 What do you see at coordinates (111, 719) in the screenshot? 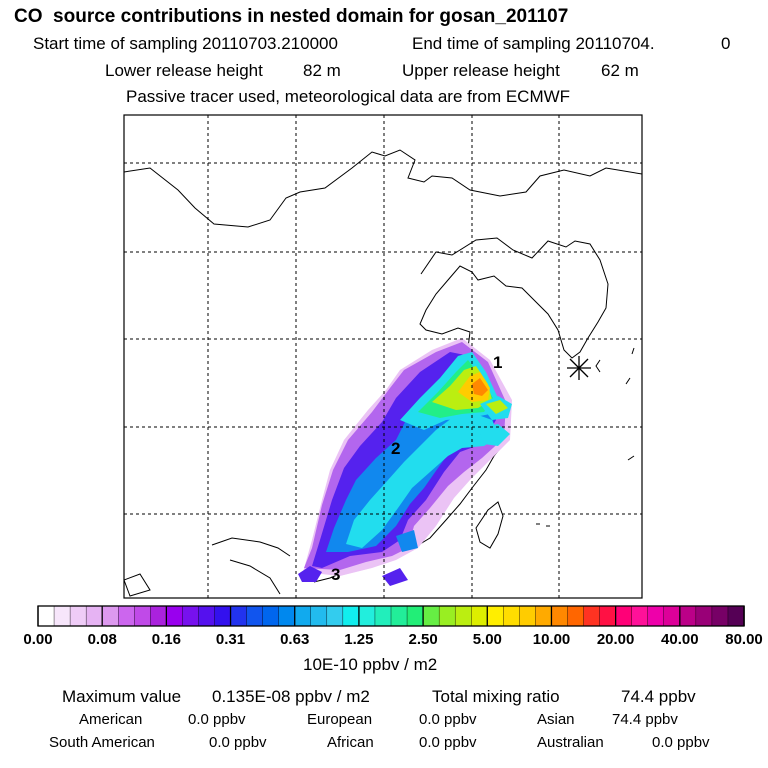
I see `region-name-american: American` at bounding box center [111, 719].